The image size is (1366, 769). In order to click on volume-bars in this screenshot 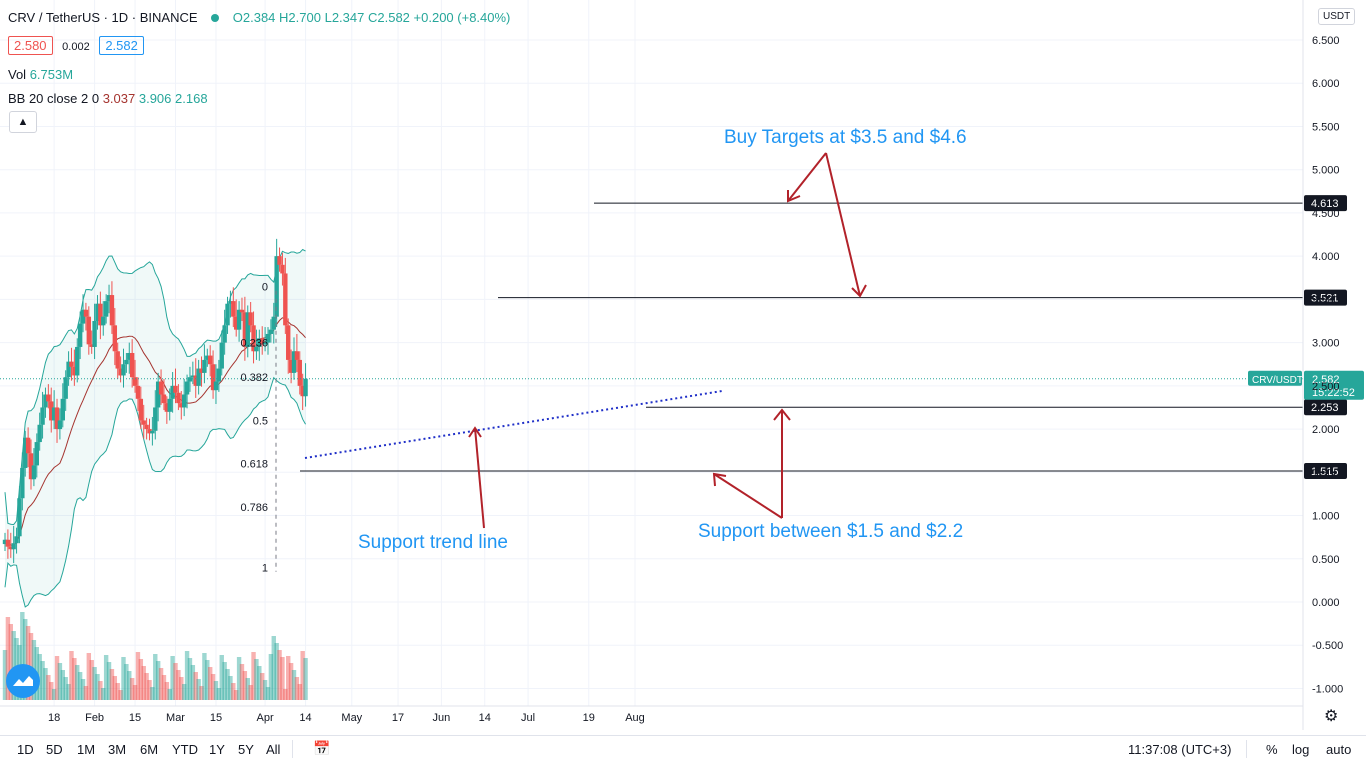, I will do `click(155, 656)`.